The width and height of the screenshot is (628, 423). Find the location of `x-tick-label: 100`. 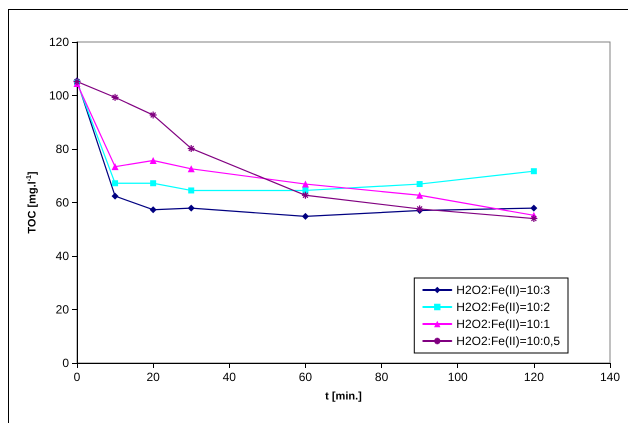

x-tick-label: 100 is located at coordinates (458, 377).